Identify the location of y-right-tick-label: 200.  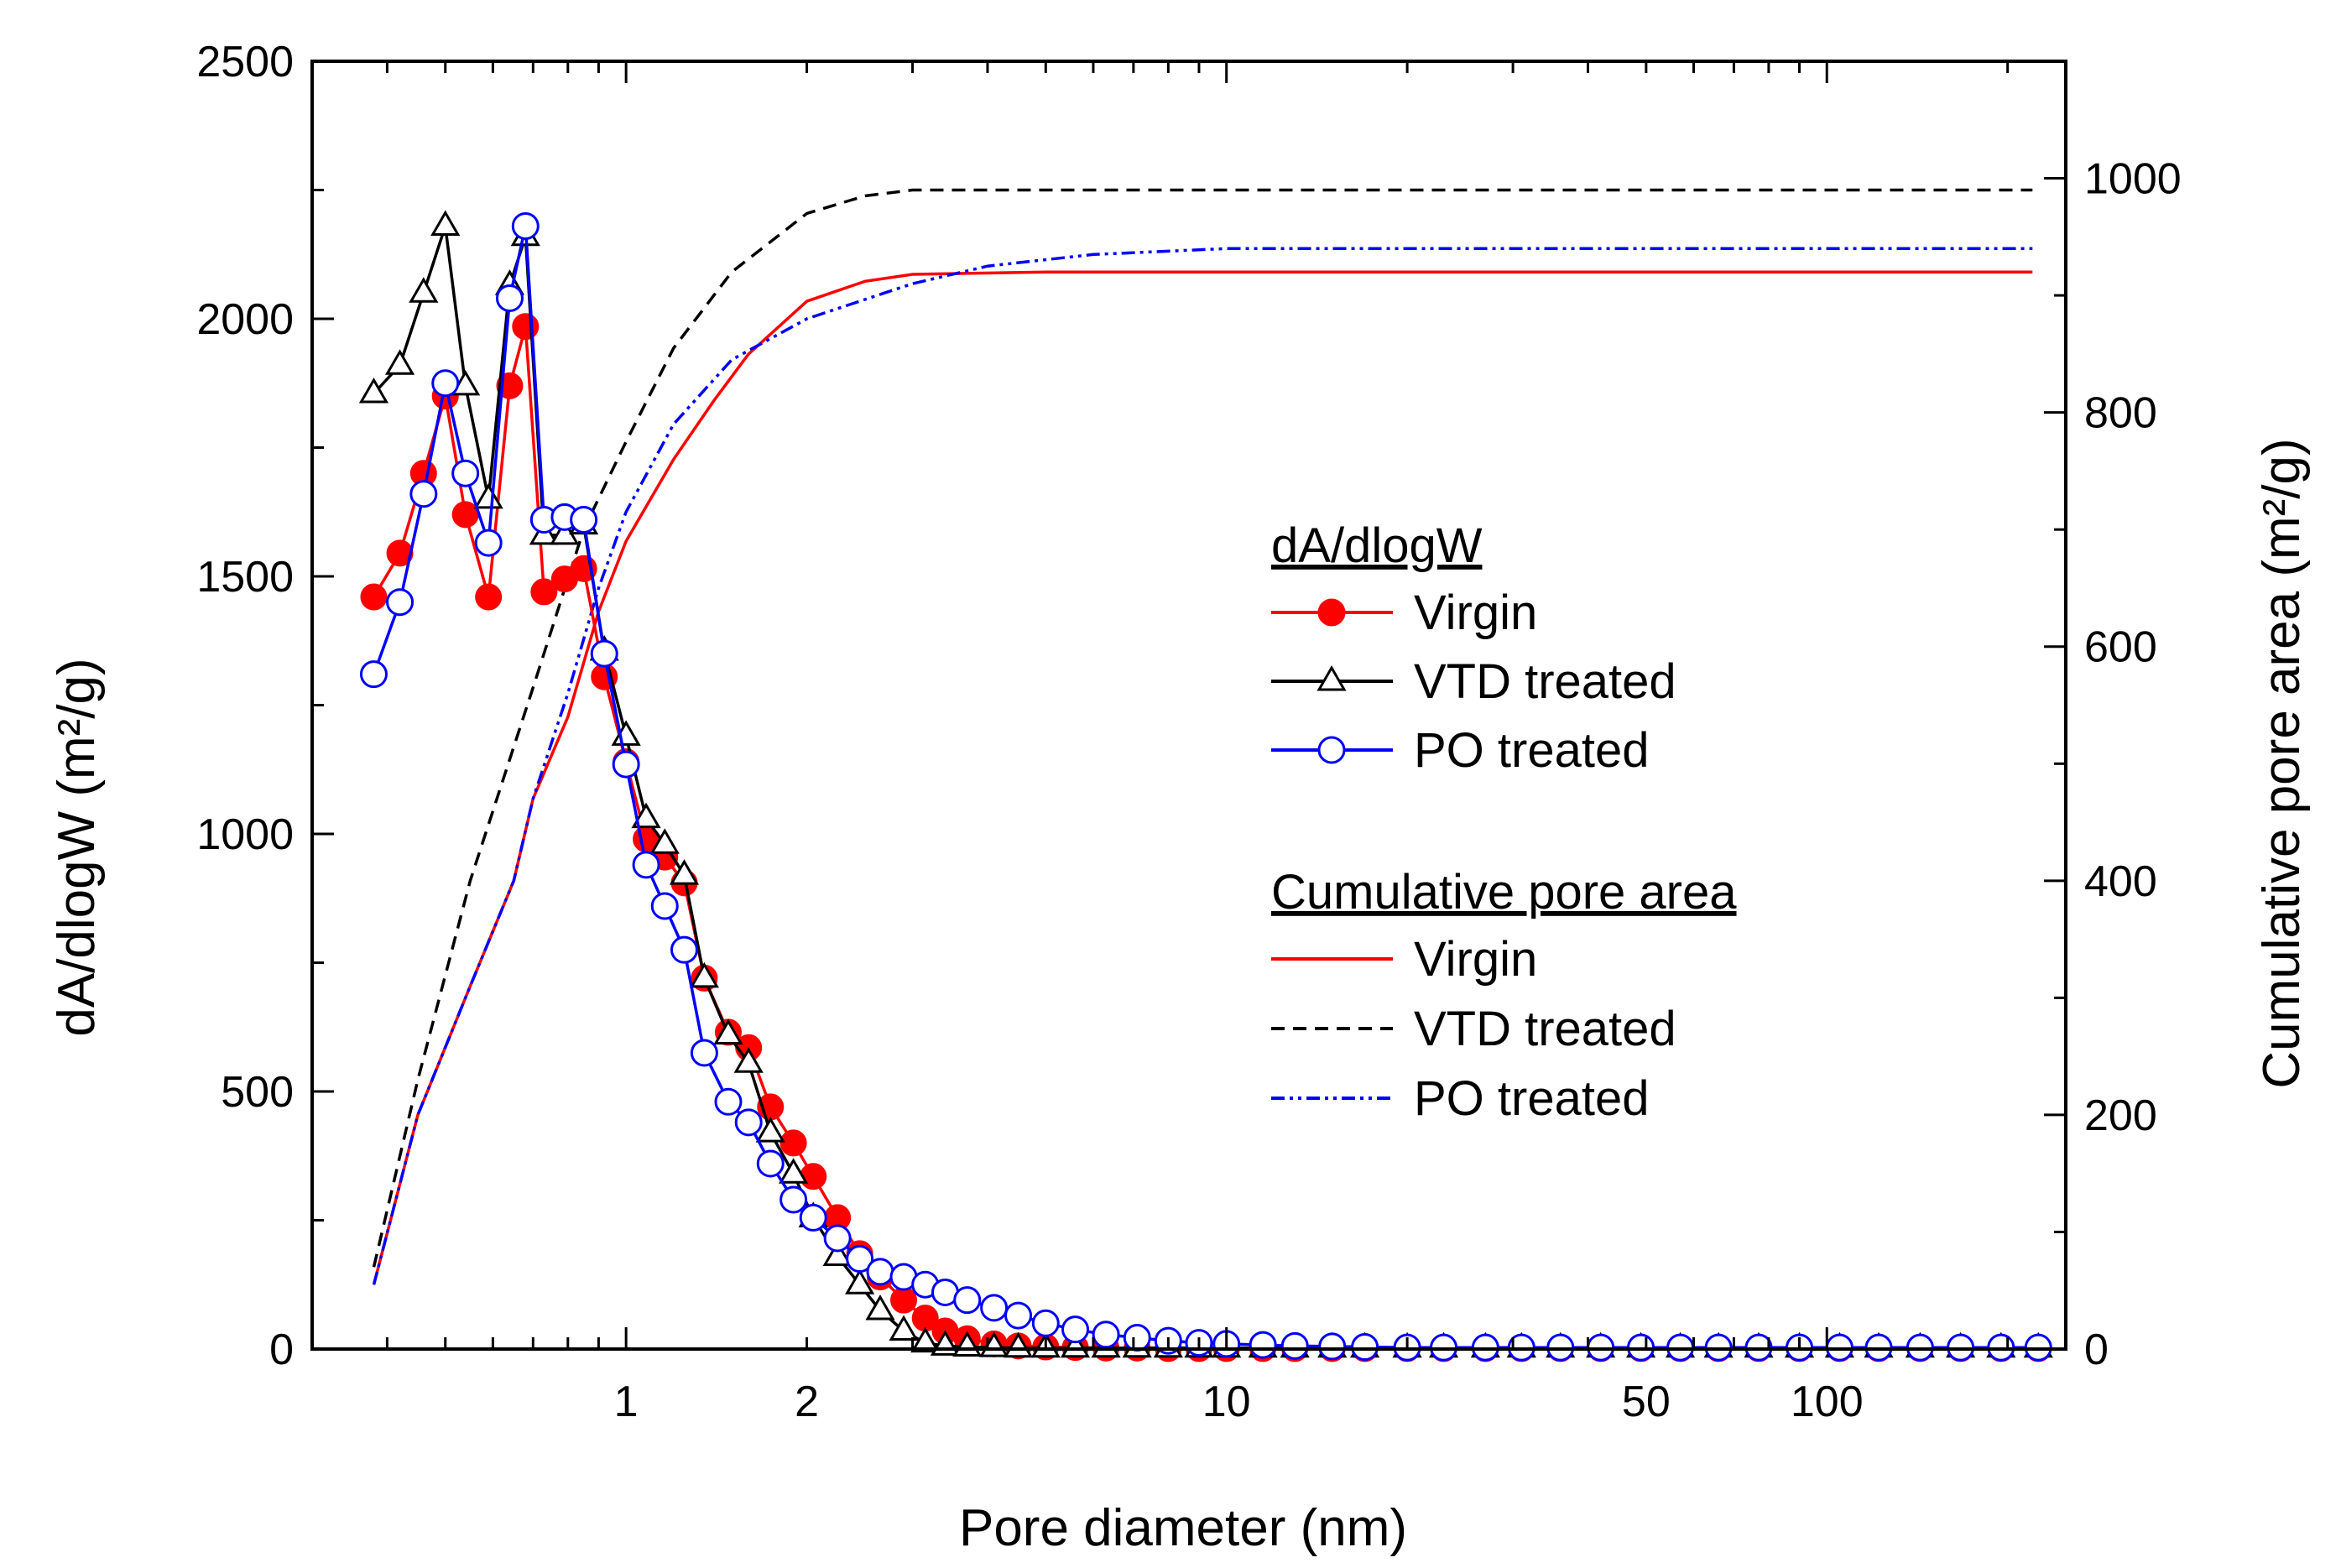
(2120, 1116).